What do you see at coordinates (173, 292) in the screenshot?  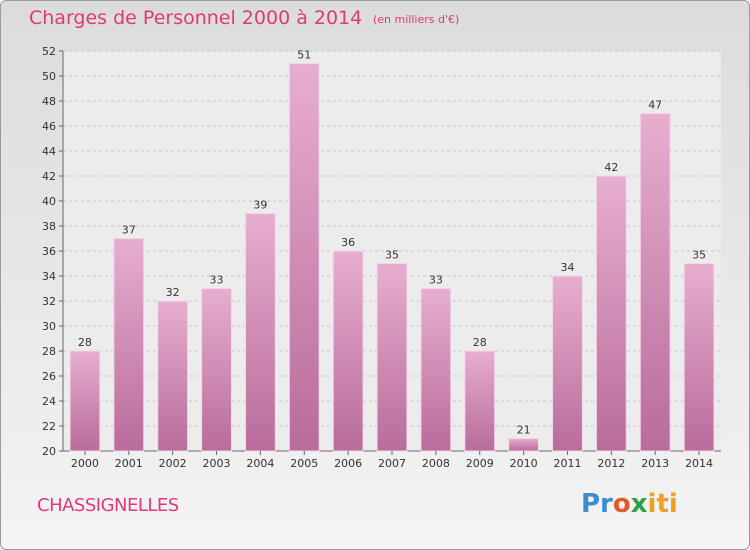 I see `bar-value-label: 32` at bounding box center [173, 292].